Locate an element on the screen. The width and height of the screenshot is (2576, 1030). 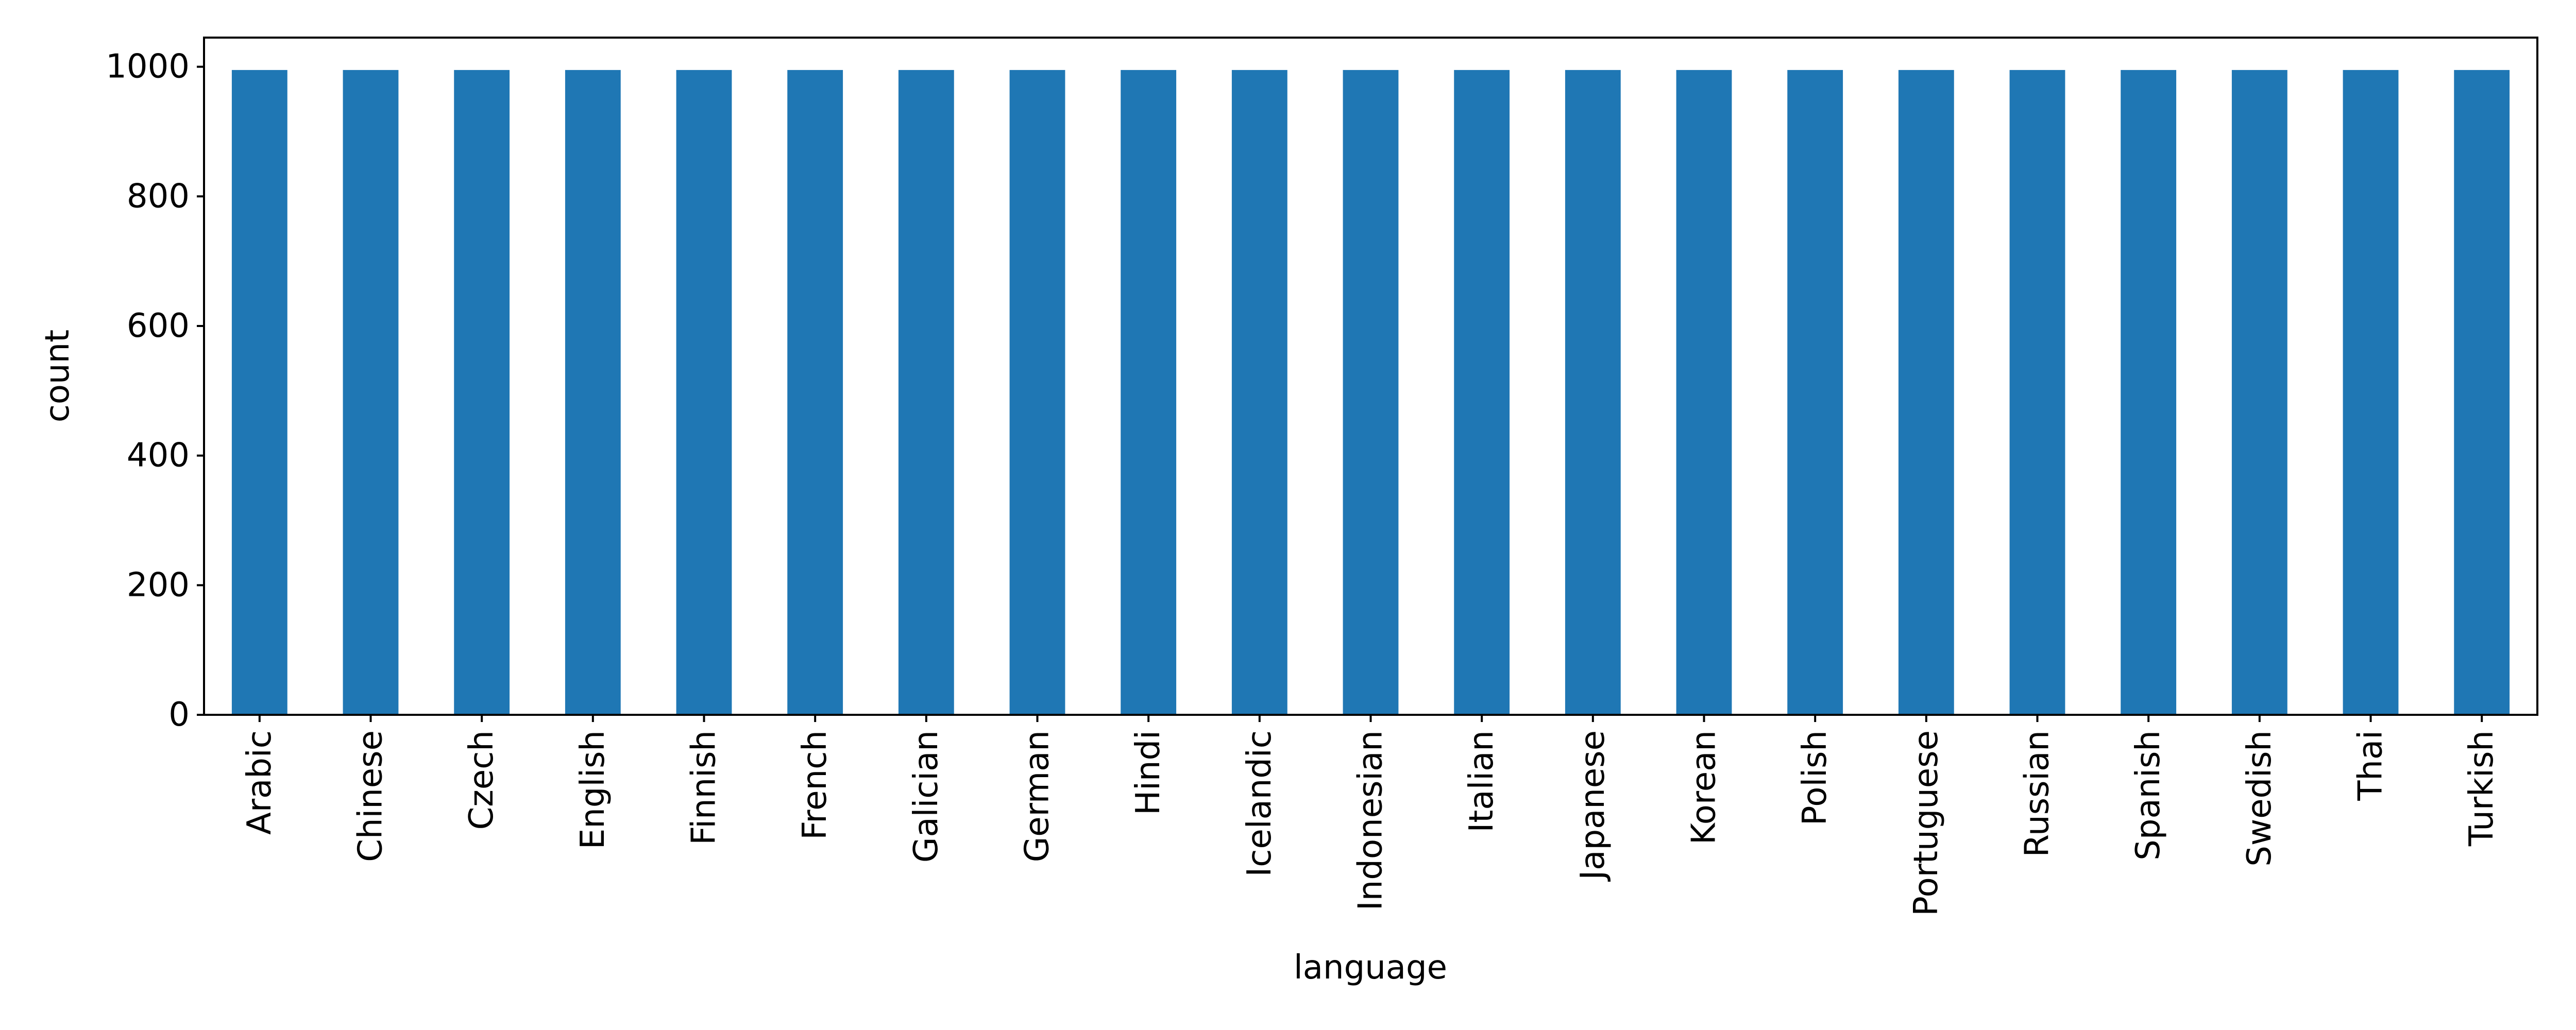
bar-hindi is located at coordinates (1149, 392).